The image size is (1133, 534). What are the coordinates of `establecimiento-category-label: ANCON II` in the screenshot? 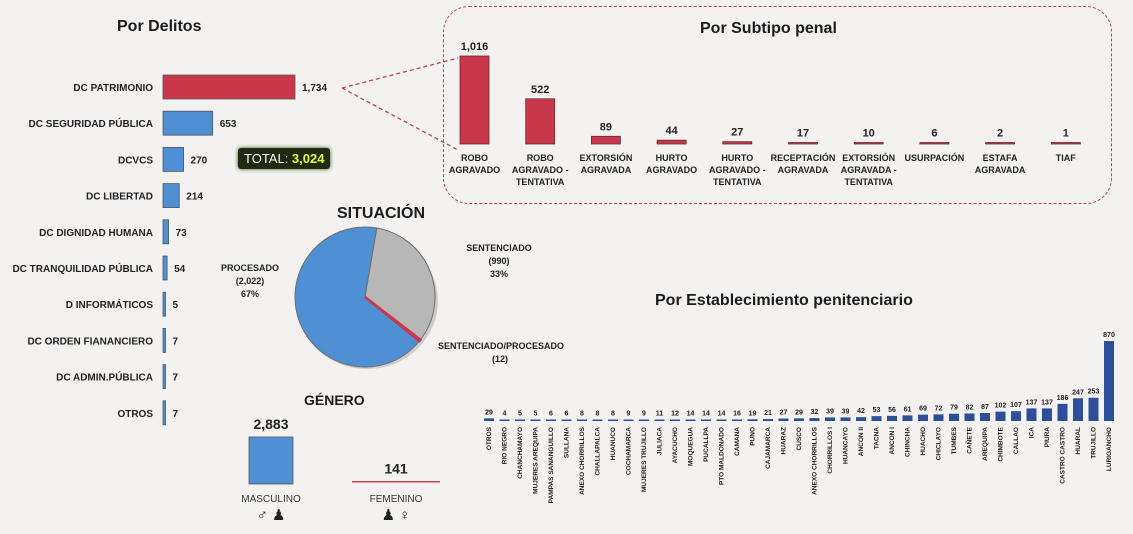 It's located at (861, 441).